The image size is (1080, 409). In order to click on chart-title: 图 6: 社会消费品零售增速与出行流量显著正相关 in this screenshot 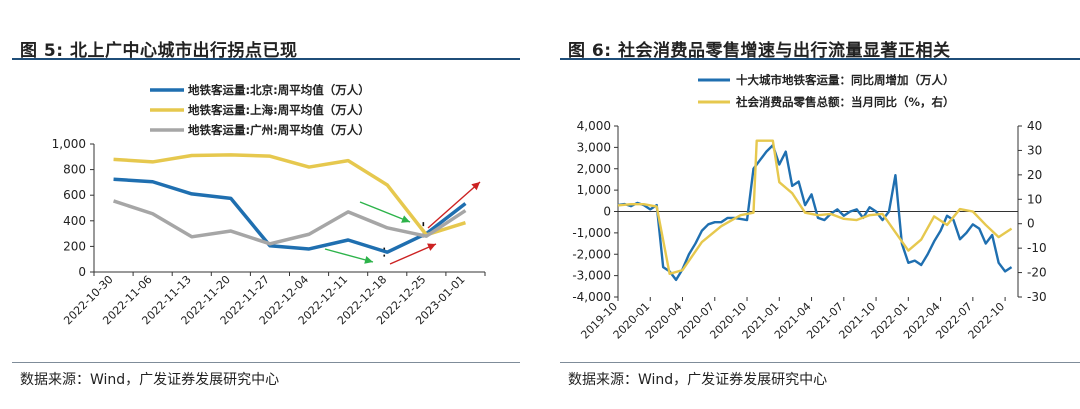, I will do `click(759, 51)`.